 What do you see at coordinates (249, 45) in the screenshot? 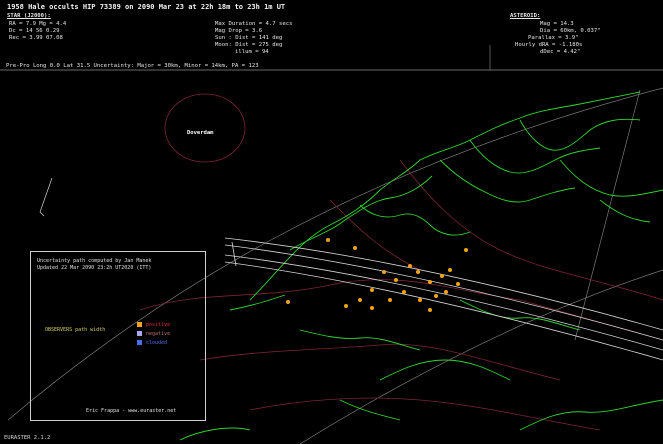
I see `center-line: Moon: Dist = 275 deg` at bounding box center [249, 45].